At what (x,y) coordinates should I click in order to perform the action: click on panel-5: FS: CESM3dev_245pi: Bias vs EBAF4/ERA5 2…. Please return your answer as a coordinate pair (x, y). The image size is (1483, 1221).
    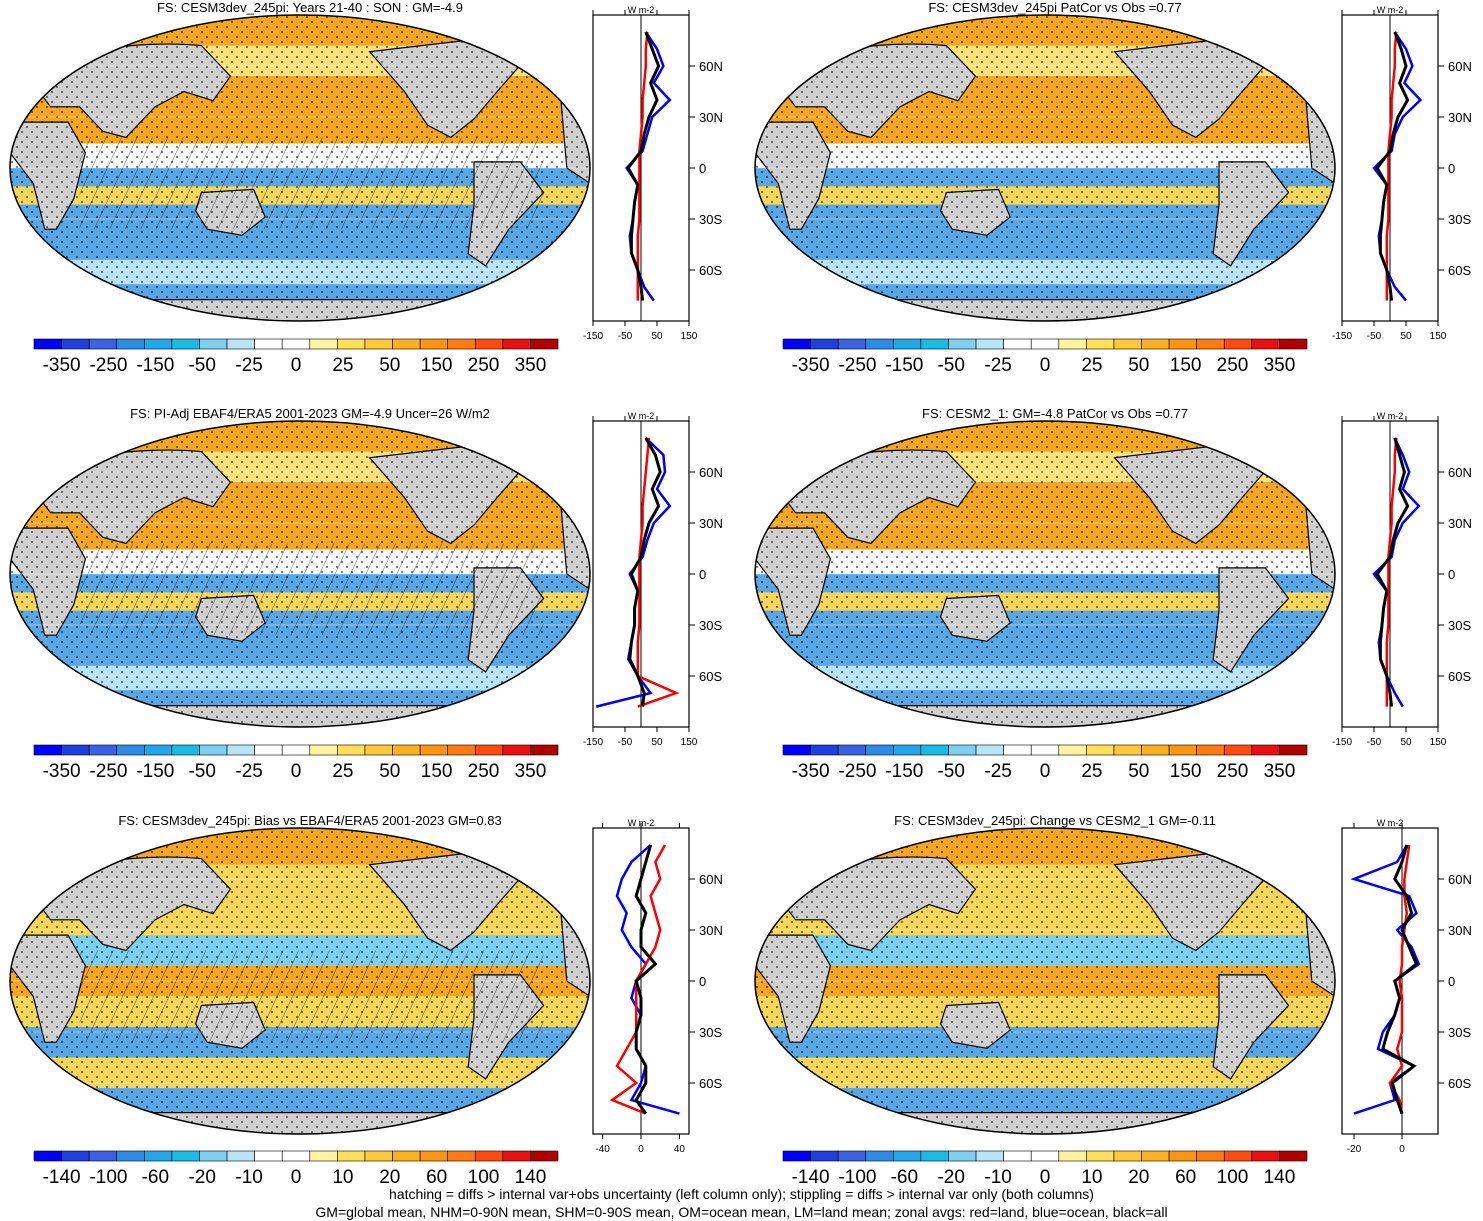
    Looking at the image, I should click on (366, 1000).